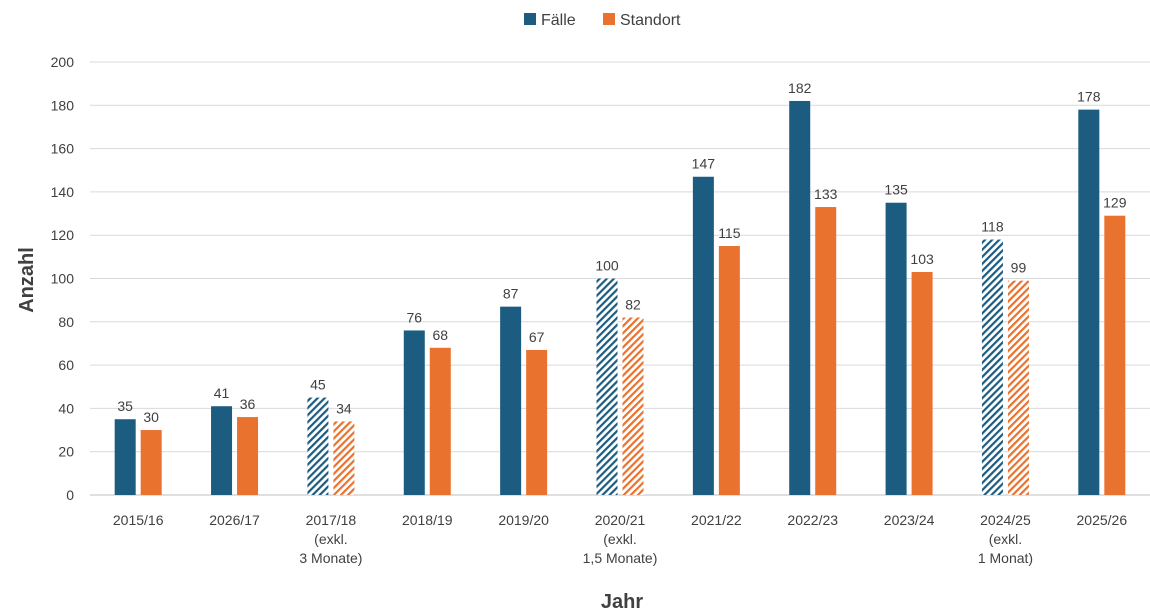 The height and width of the screenshot is (614, 1150). Describe the element at coordinates (800, 88) in the screenshot. I see `data-label-faelle: 182` at that location.